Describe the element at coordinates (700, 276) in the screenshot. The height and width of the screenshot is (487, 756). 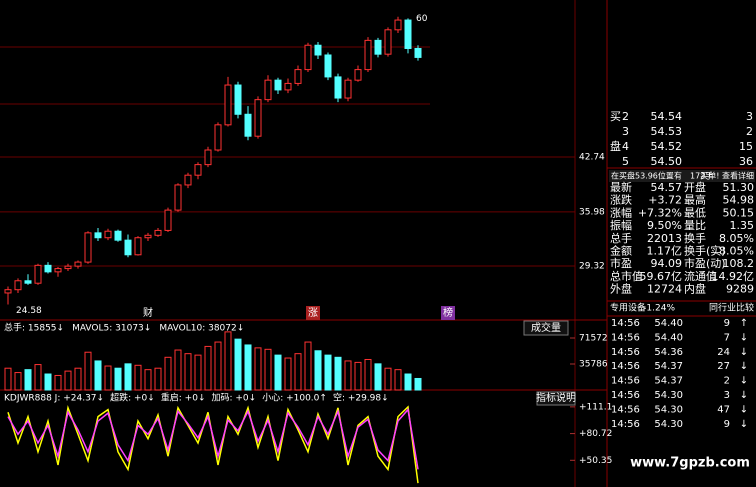
I see `stat-label: 流通值` at that location.